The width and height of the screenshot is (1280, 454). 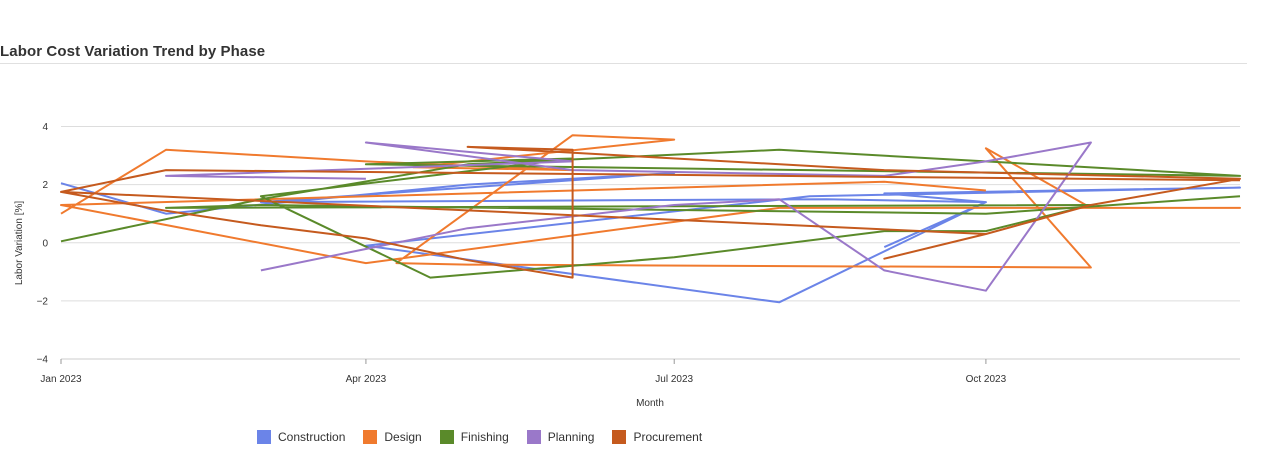 What do you see at coordinates (366, 379) in the screenshot?
I see `x-tick-label: Apr 2023` at bounding box center [366, 379].